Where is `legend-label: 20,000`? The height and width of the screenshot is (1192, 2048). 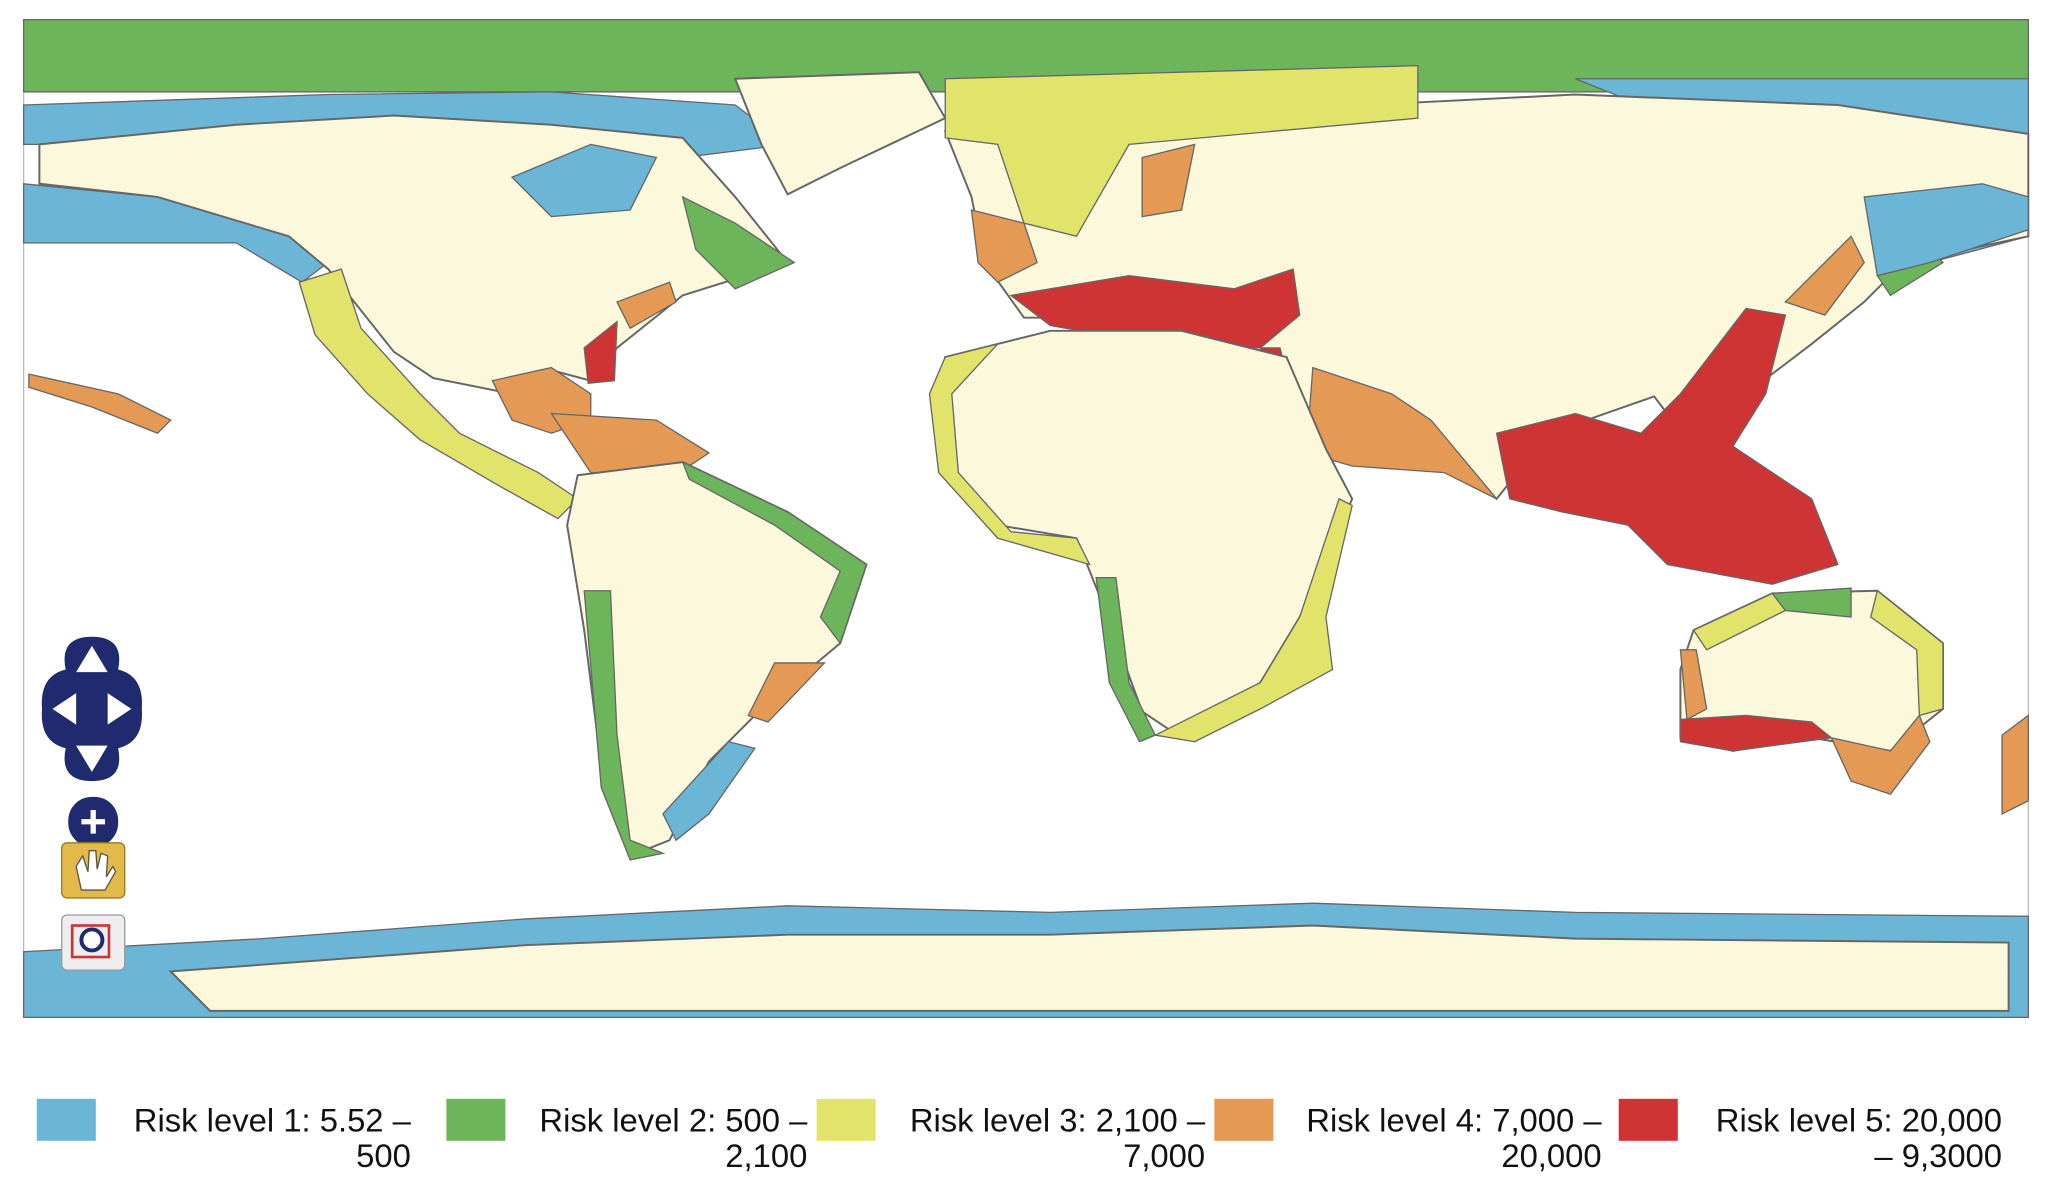
legend-label: 20,000 is located at coordinates (1551, 1155).